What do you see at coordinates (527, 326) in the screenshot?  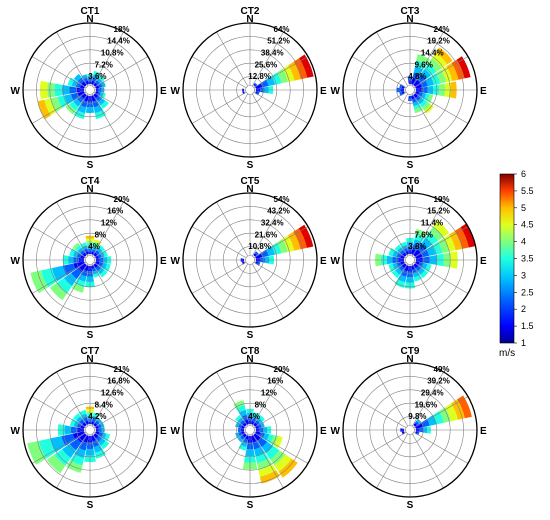 I see `colorbar-tick-label: 1.5` at bounding box center [527, 326].